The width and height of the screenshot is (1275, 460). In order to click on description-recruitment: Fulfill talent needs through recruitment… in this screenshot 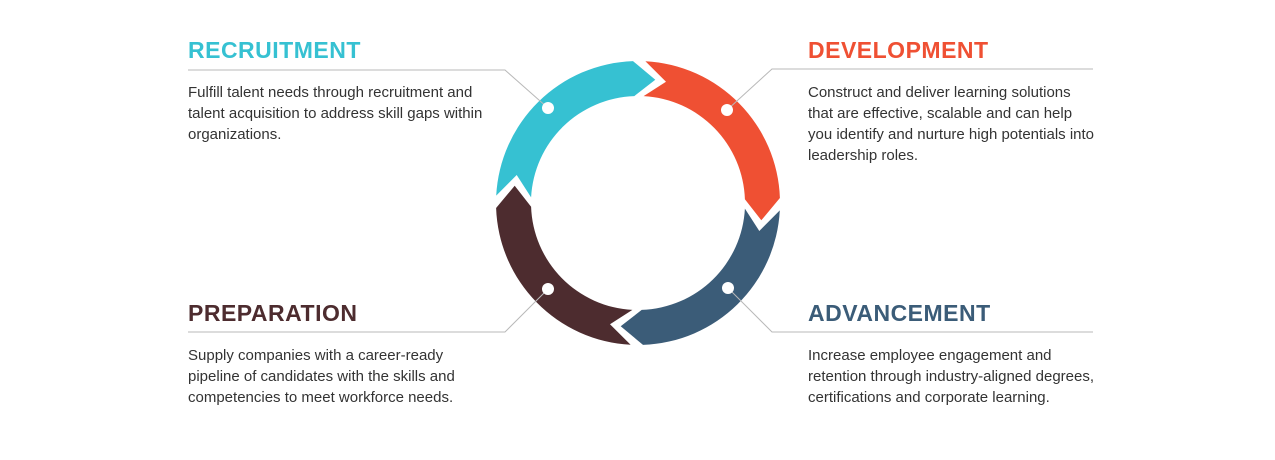, I will do `click(335, 113)`.